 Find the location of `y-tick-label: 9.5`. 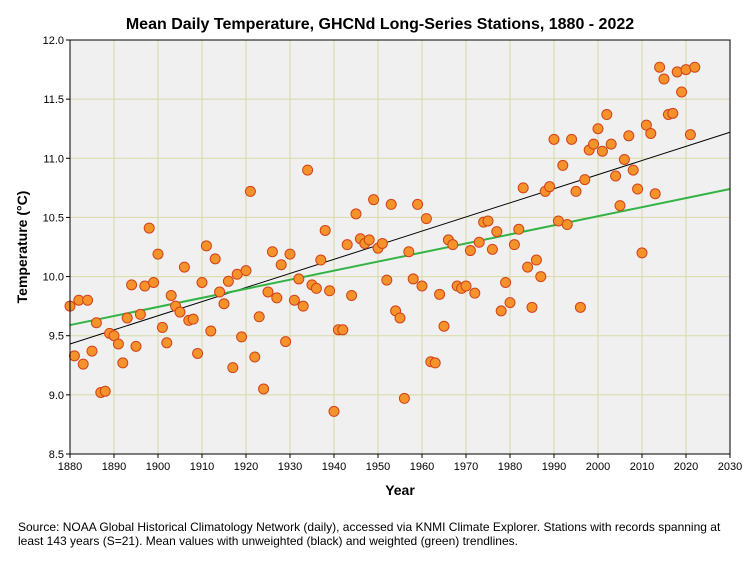

y-tick-label: 9.5 is located at coordinates (56, 337).